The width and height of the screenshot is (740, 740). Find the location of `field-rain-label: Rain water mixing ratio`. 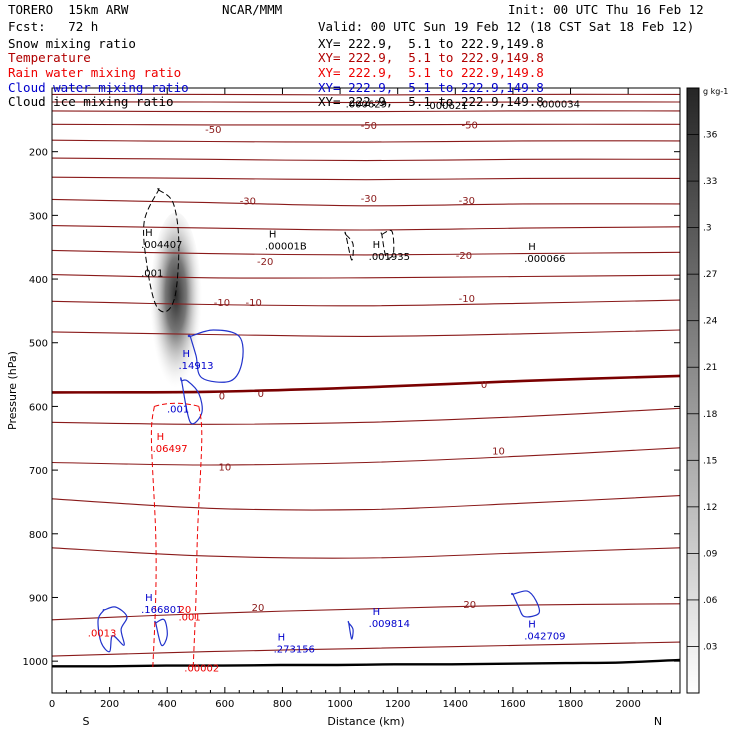

field-rain-label: Rain water mixing ratio is located at coordinates (95, 72).